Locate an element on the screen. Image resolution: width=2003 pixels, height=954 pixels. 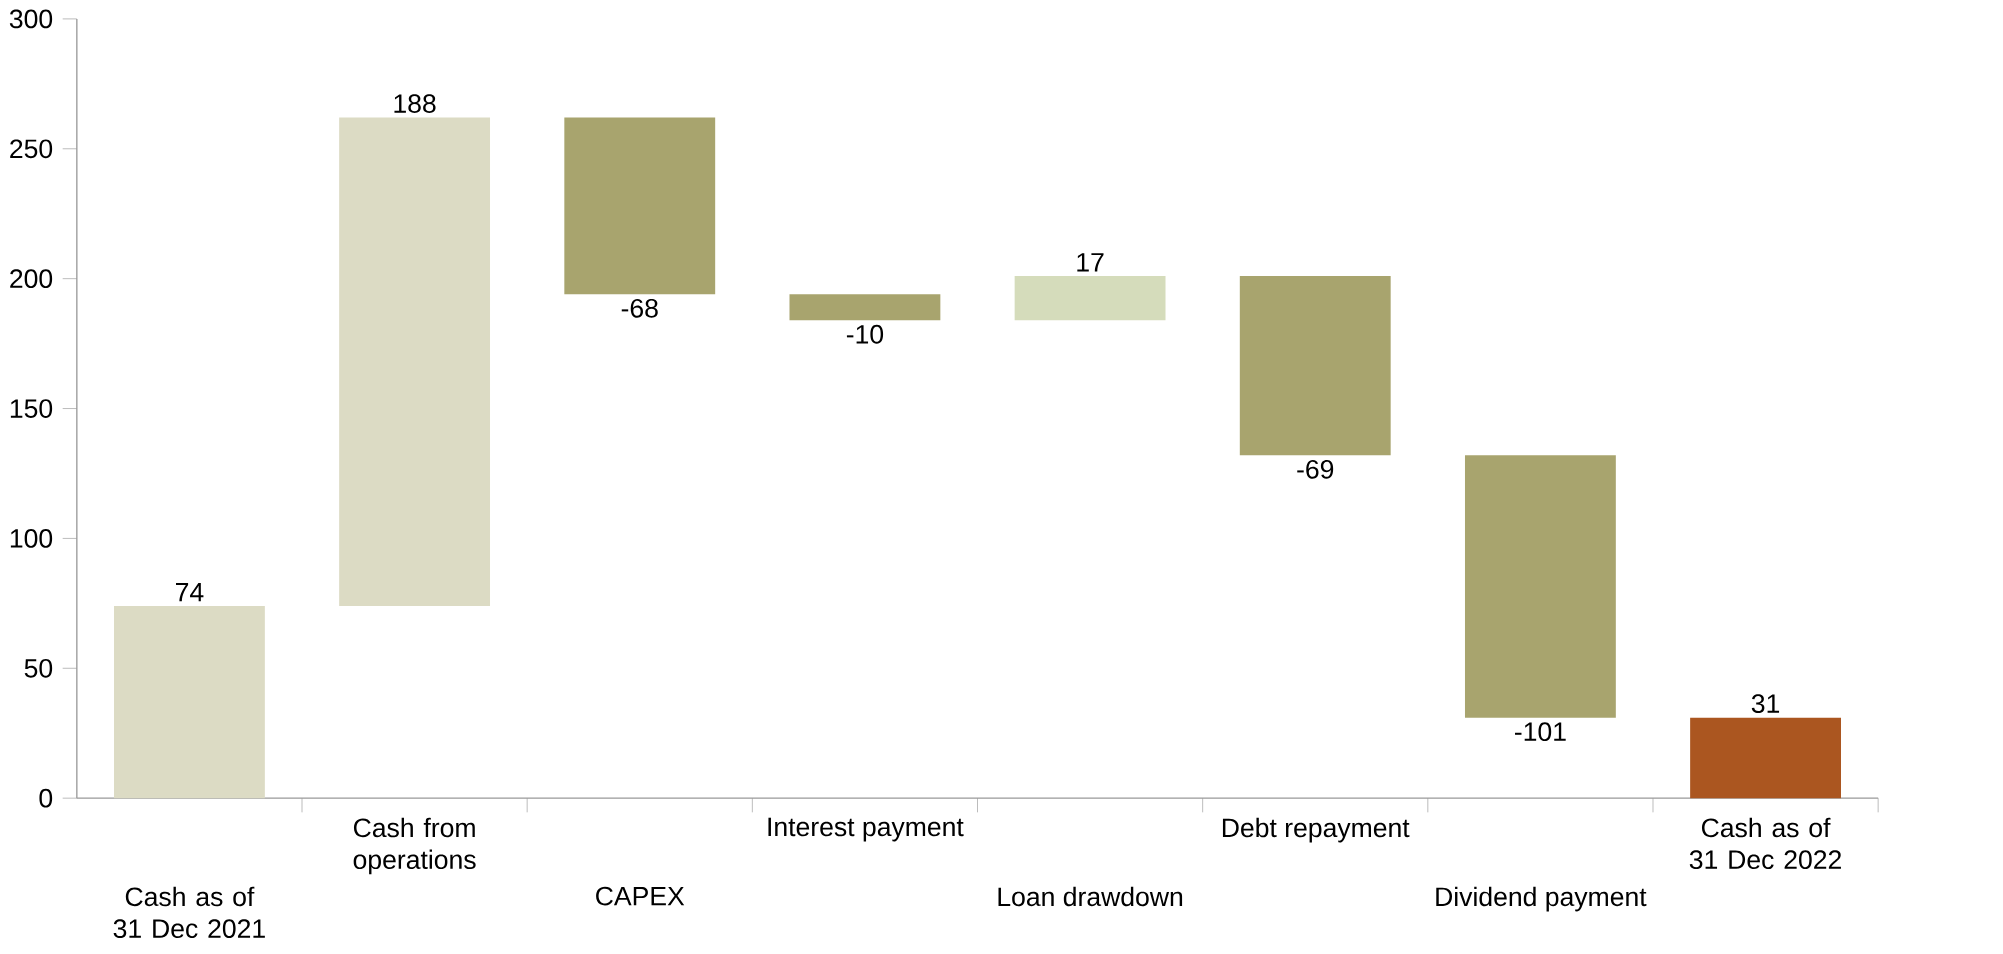
data-label: 188 is located at coordinates (415, 103).